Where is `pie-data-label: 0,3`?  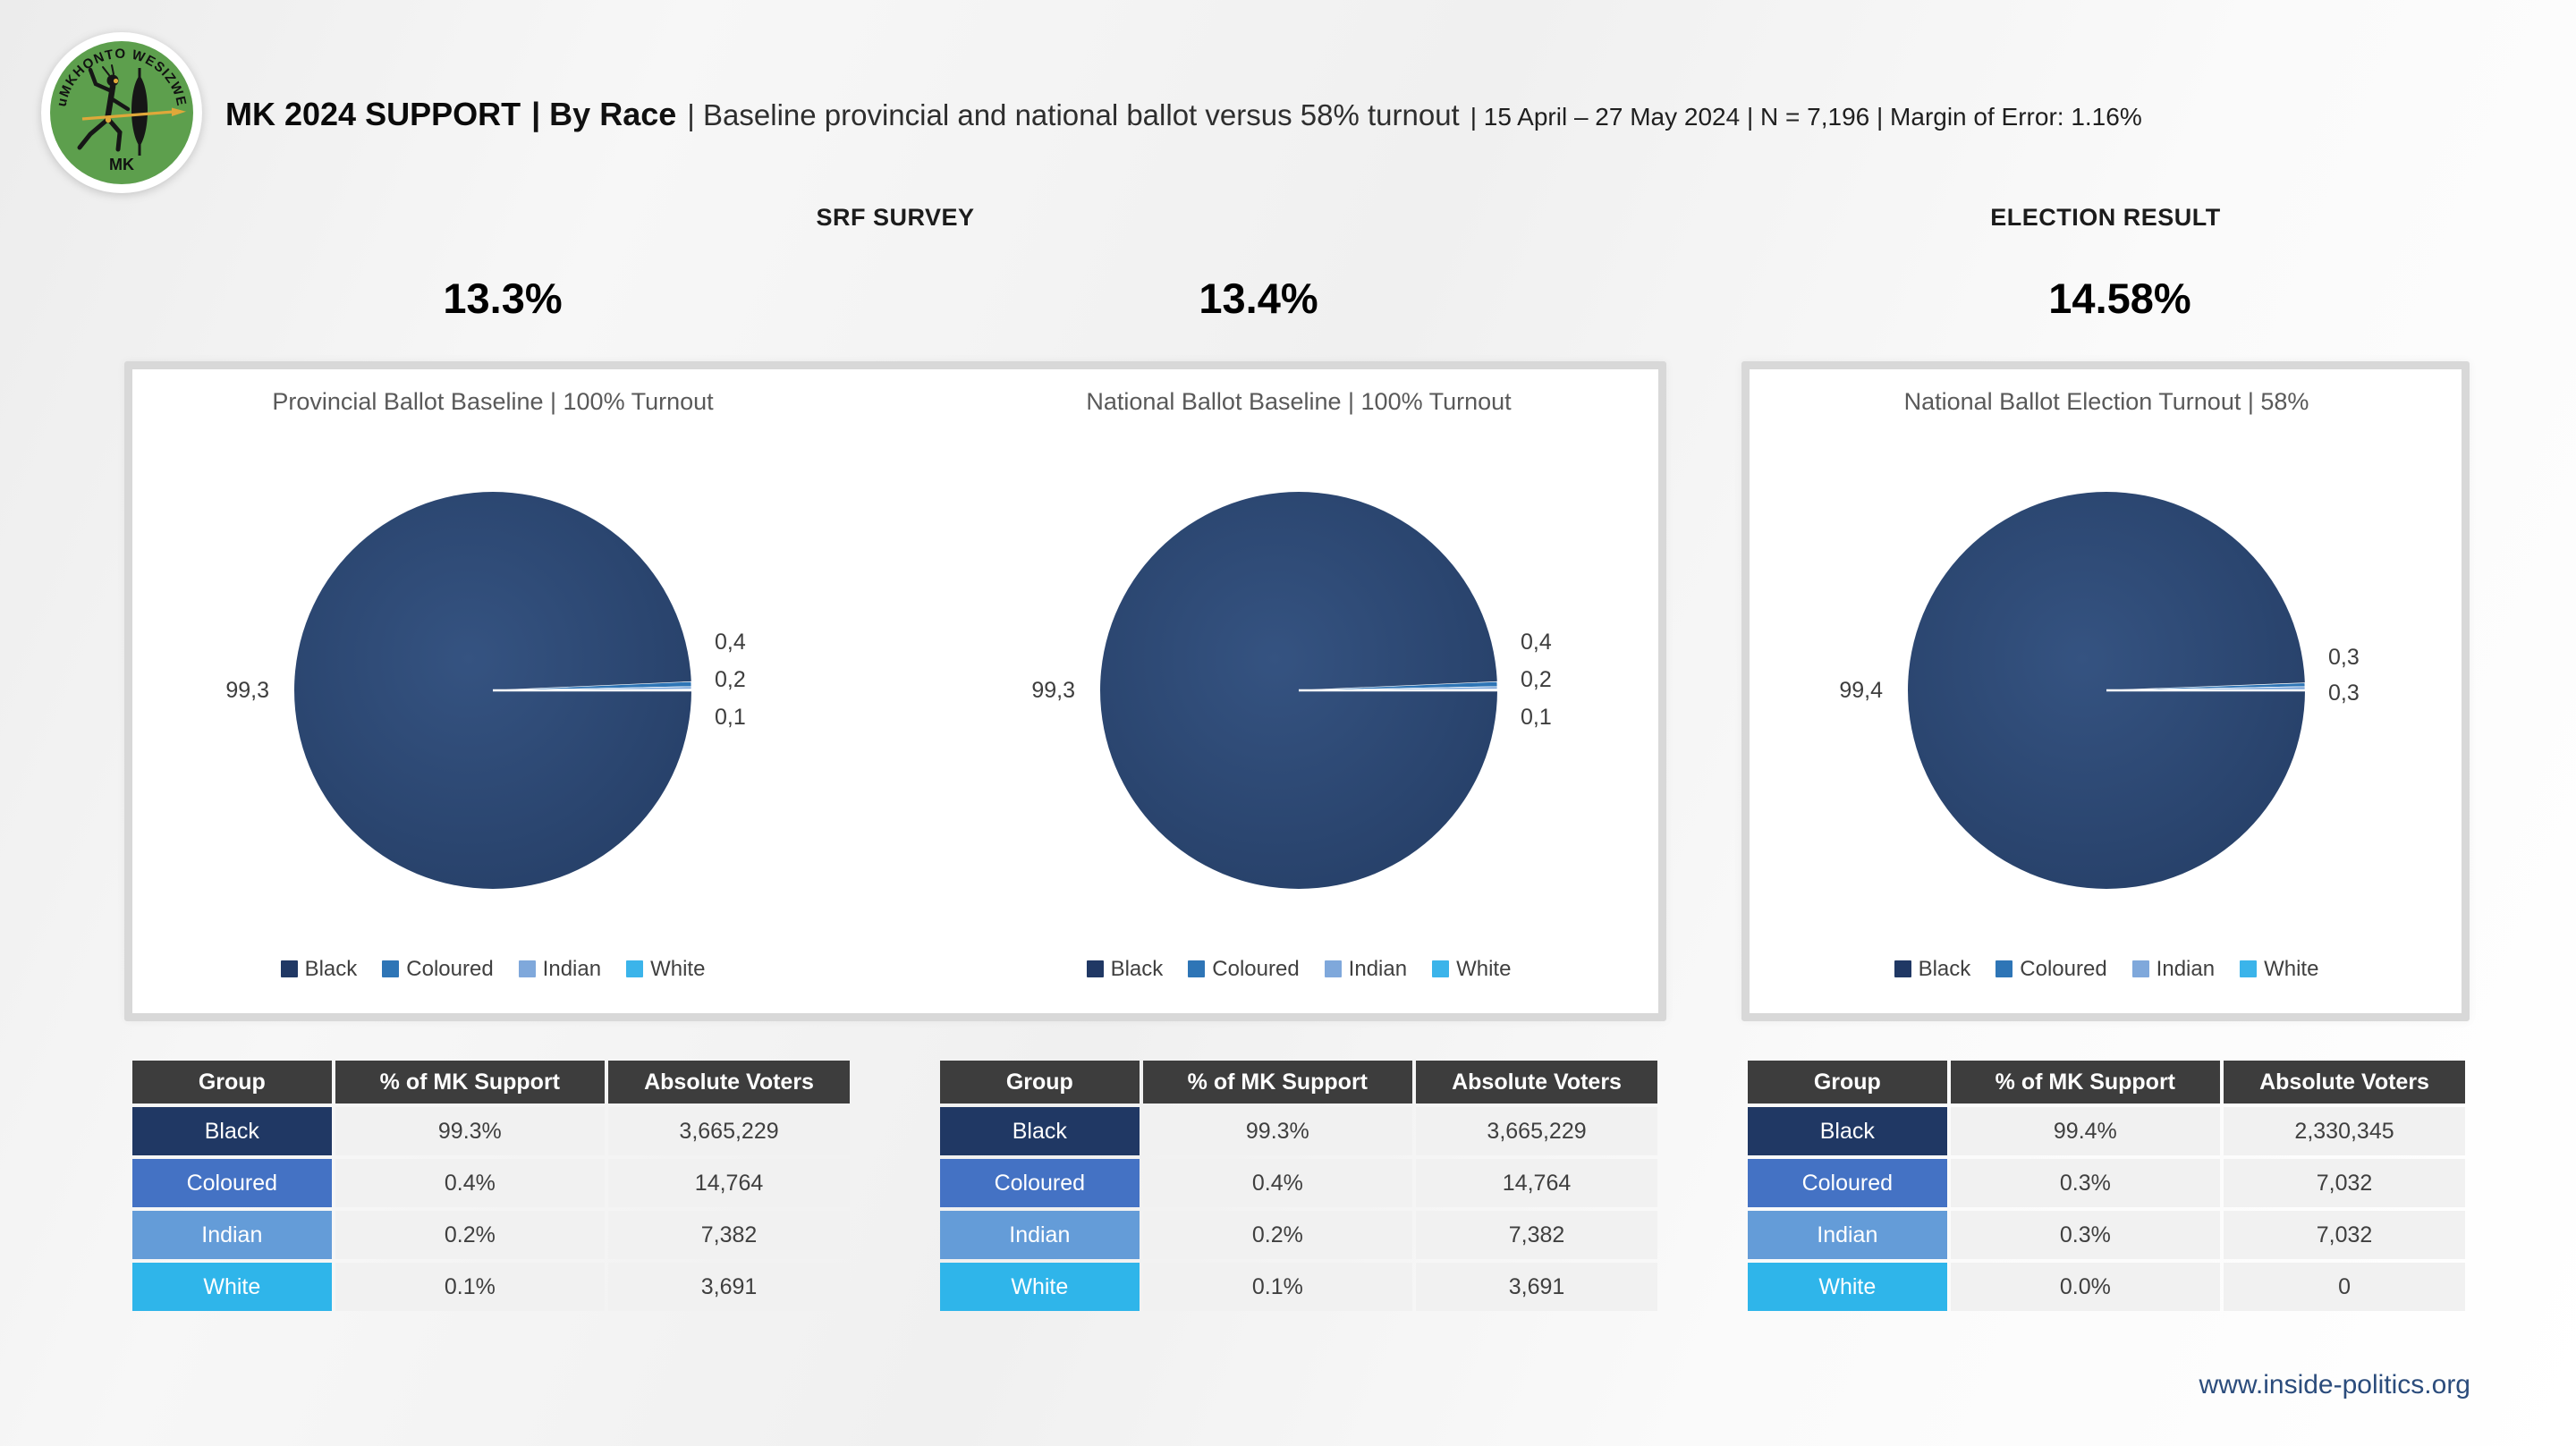 pie-data-label: 0,3 is located at coordinates (2344, 694).